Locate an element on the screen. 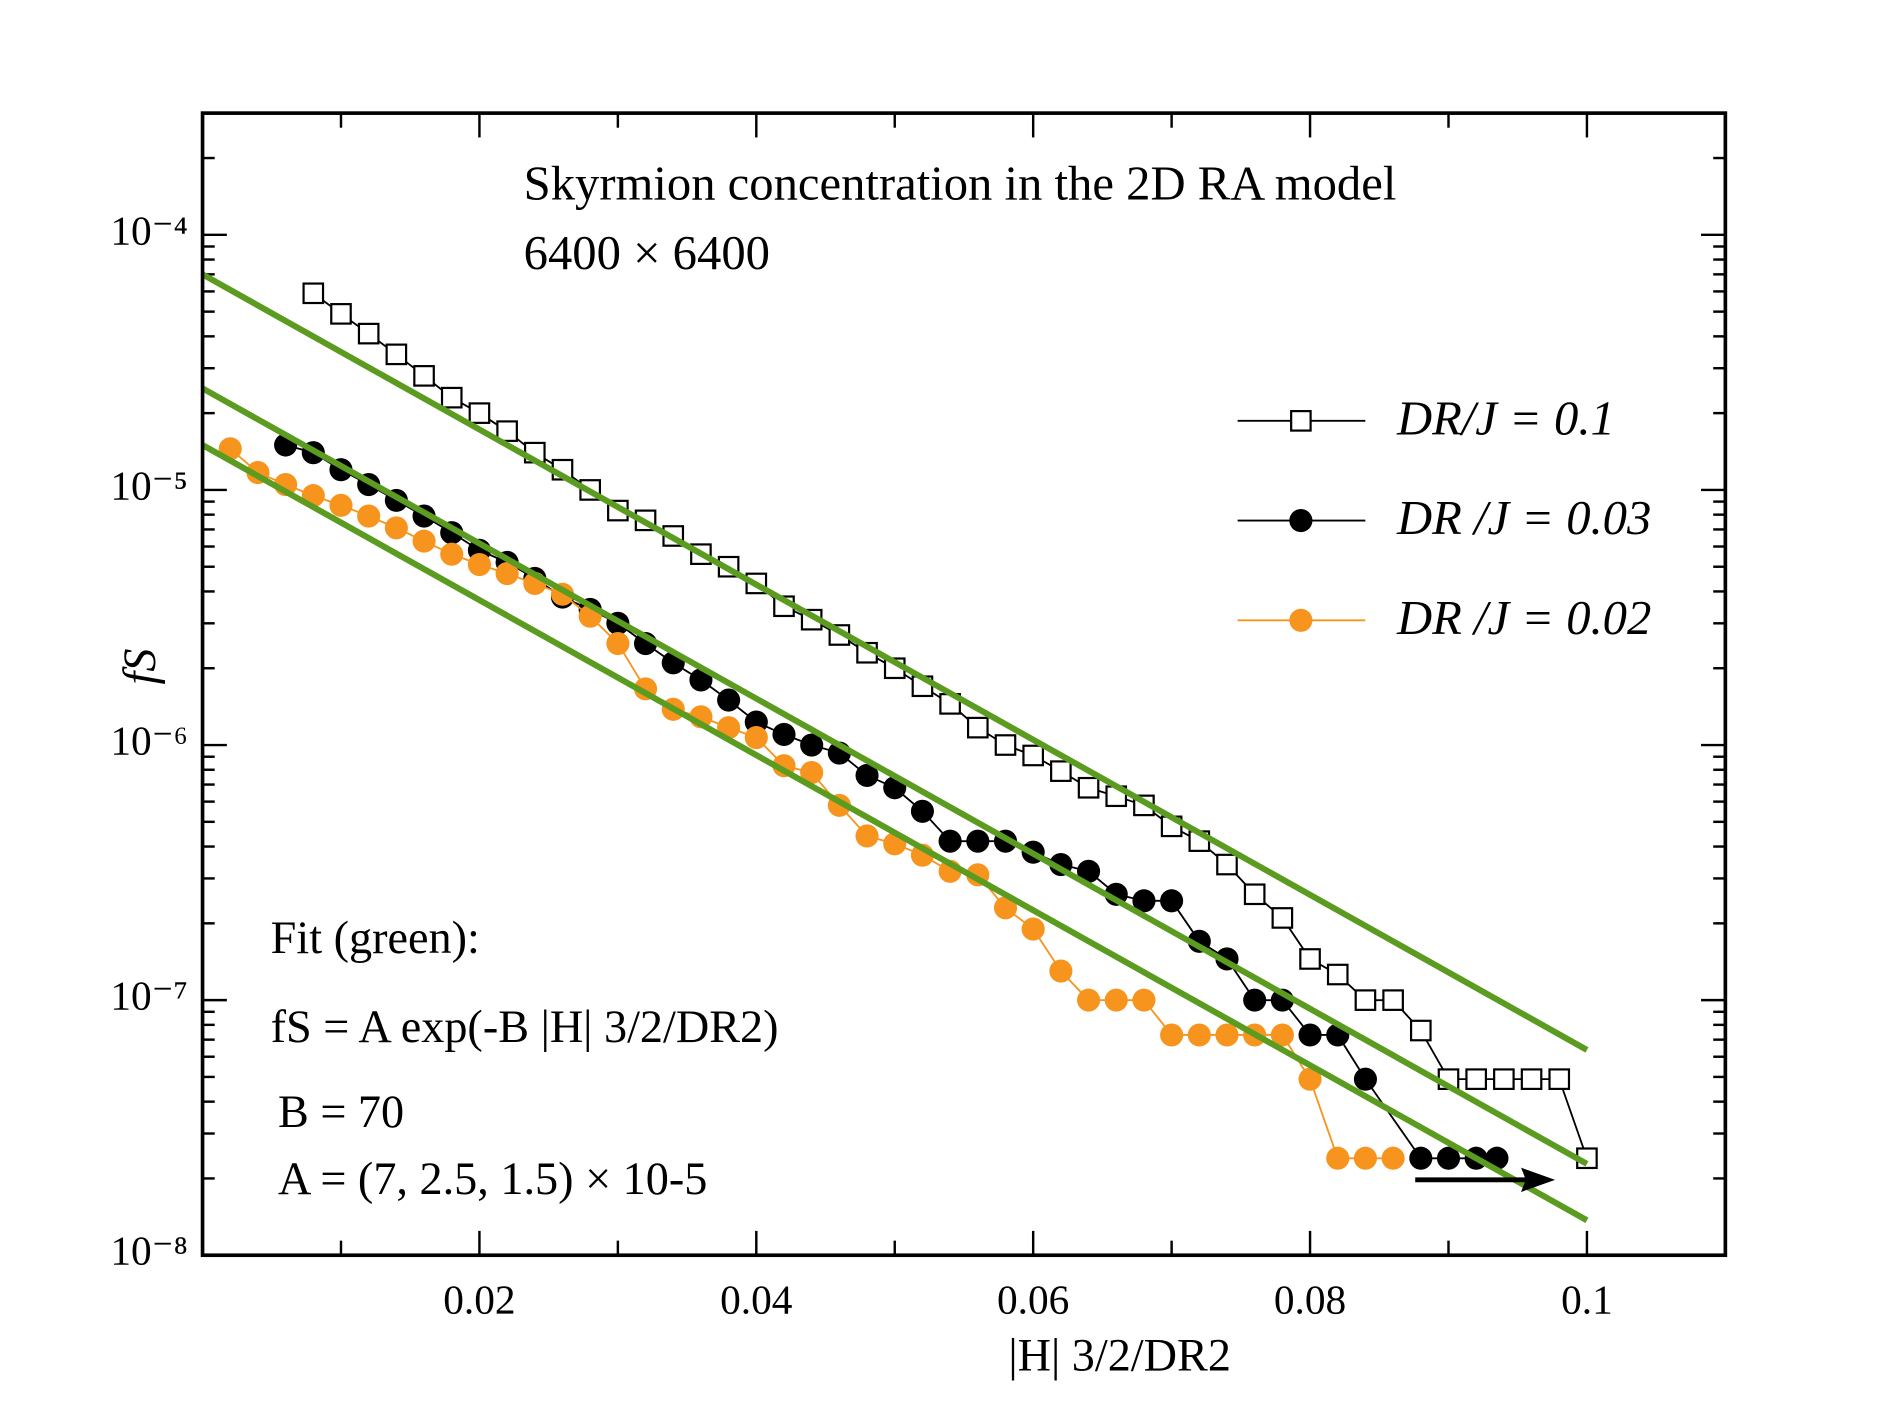 The height and width of the screenshot is (1417, 1889). y-tick-label: 10⁻⁴ is located at coordinates (149, 230).